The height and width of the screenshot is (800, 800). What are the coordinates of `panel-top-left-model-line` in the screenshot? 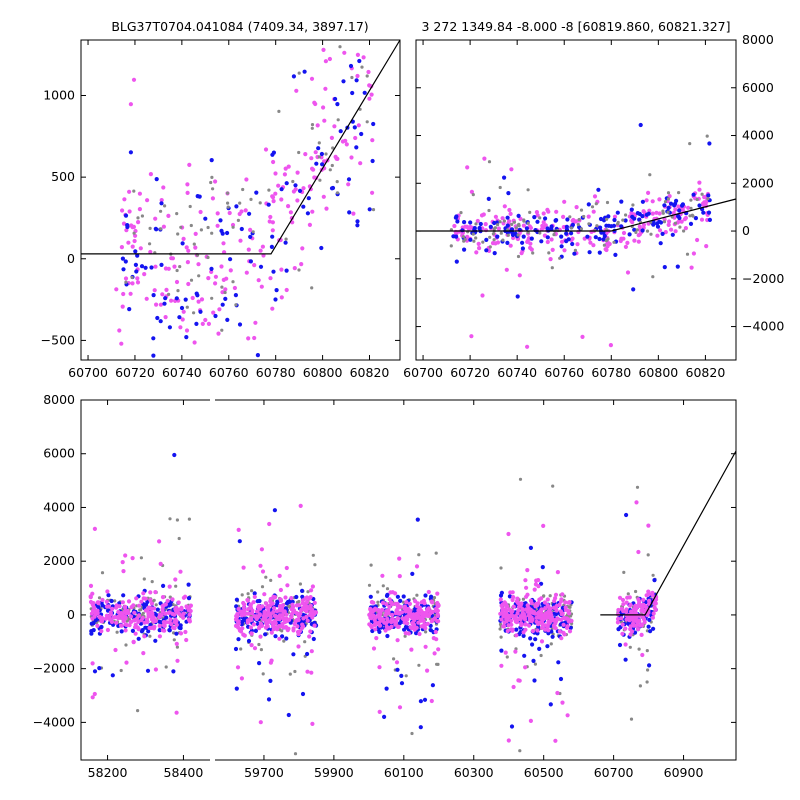 It's located at (241, 147).